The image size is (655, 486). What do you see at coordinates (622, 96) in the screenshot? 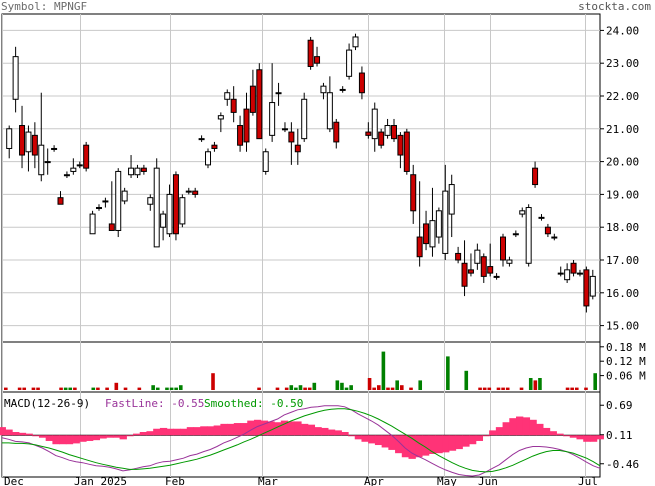
I see `price-tick-label: 22.00` at bounding box center [622, 96].